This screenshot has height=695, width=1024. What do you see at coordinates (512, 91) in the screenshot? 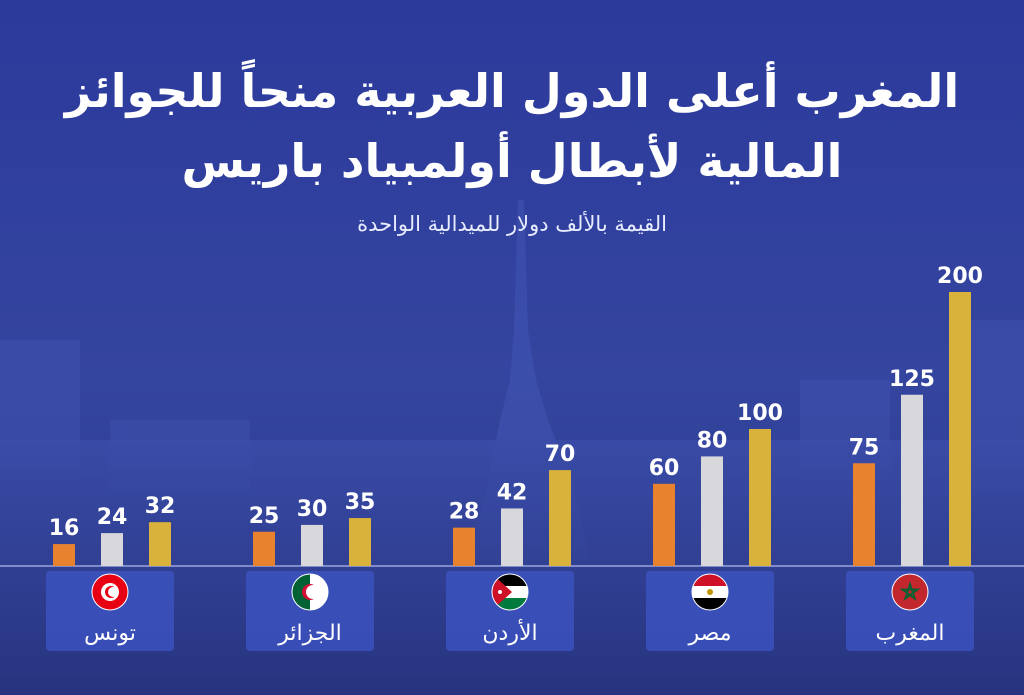
I see `chart-title-line-1: المغرب أعلى الدول العربية منحاً للجوائز` at bounding box center [512, 91].